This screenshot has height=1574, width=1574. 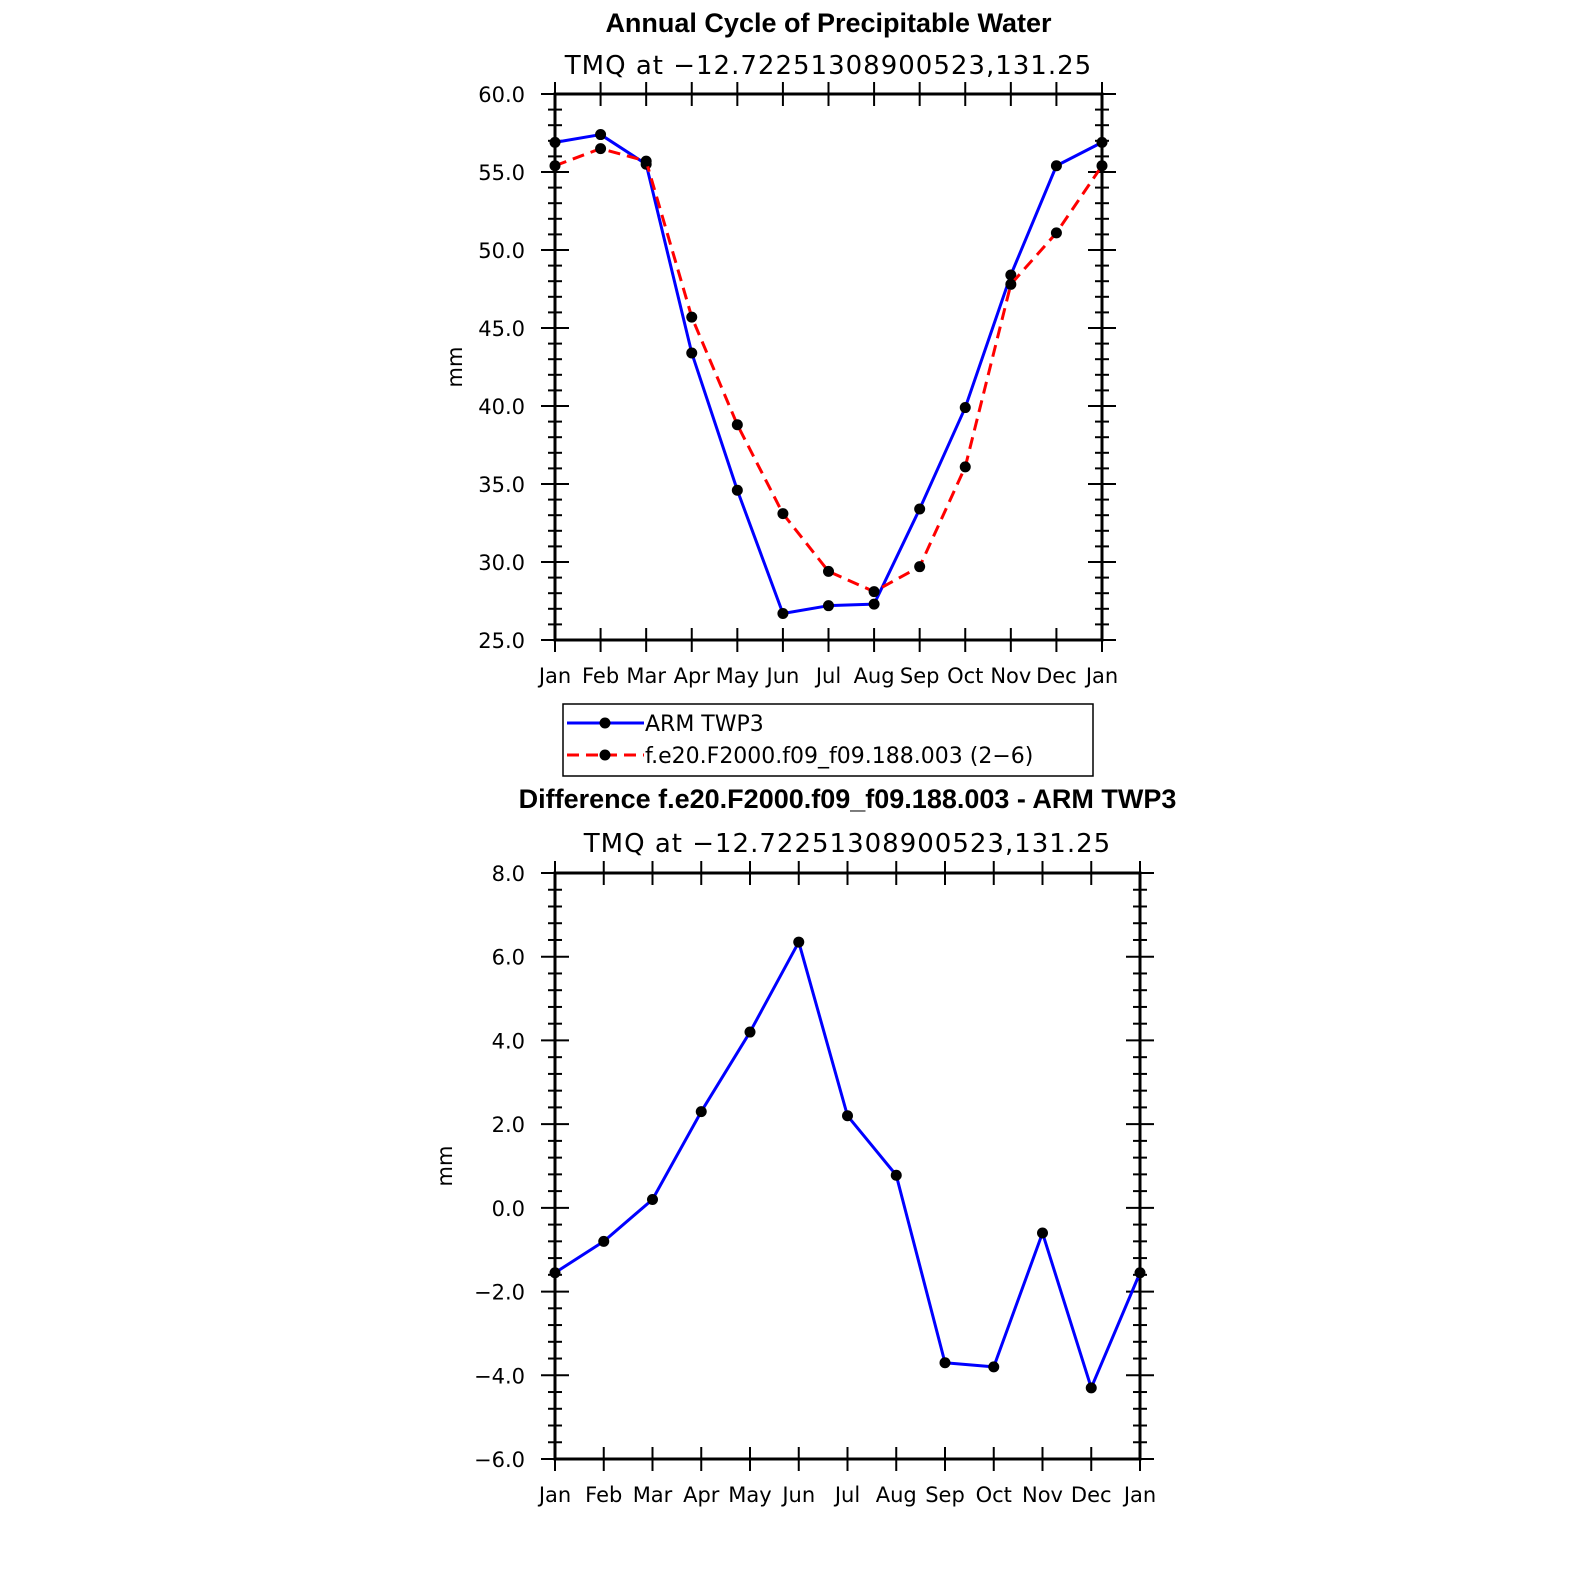 What do you see at coordinates (508, 874) in the screenshot?
I see `y-tick-label: 8.0` at bounding box center [508, 874].